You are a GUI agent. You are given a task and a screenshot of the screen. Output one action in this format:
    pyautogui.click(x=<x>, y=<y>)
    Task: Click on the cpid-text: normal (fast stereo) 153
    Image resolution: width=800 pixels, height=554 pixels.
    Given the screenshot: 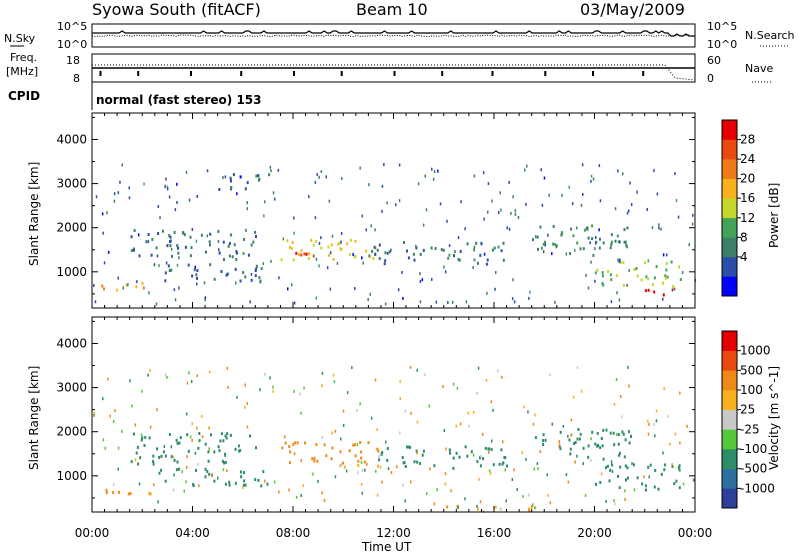 What is the action you would take?
    pyautogui.click(x=179, y=100)
    